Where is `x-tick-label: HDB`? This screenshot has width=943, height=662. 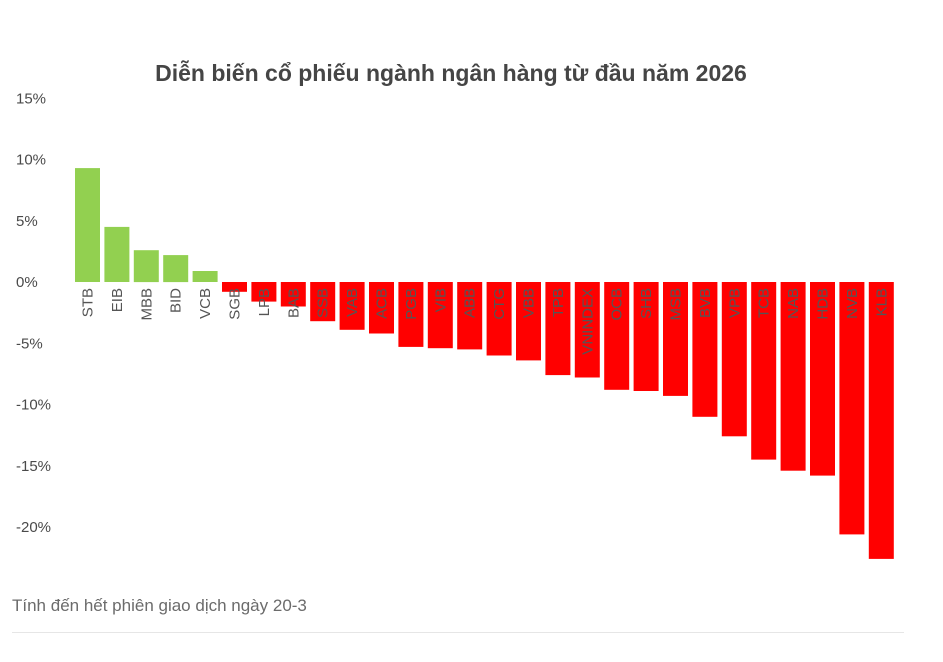 x-tick-label: HDB is located at coordinates (823, 304).